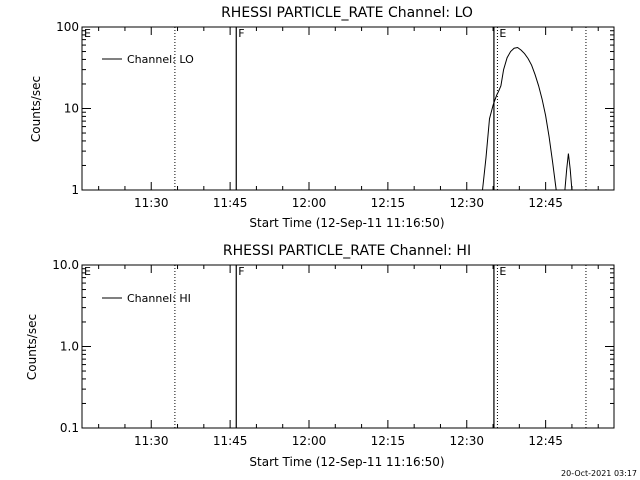 The height and width of the screenshot is (480, 640). Describe the element at coordinates (67, 27) in the screenshot. I see `y-tick-label: 100` at that location.